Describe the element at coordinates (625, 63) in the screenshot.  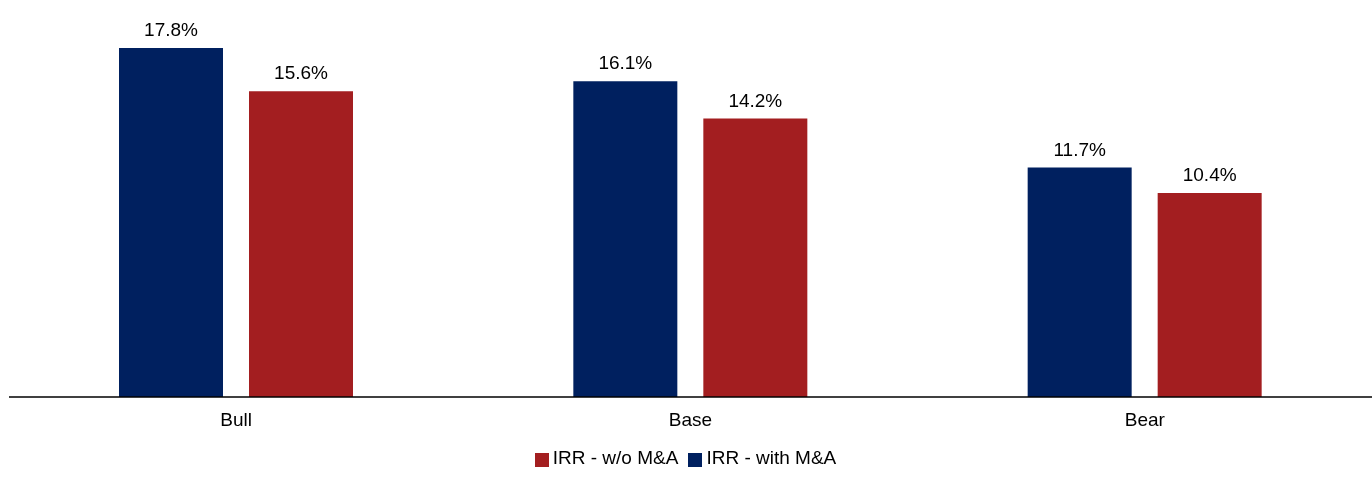
I see `data-label: 16.1%` at that location.